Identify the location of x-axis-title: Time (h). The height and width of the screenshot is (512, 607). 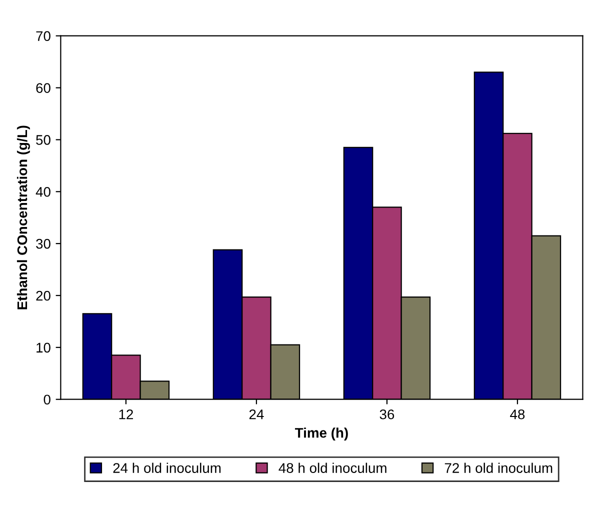
(321, 434).